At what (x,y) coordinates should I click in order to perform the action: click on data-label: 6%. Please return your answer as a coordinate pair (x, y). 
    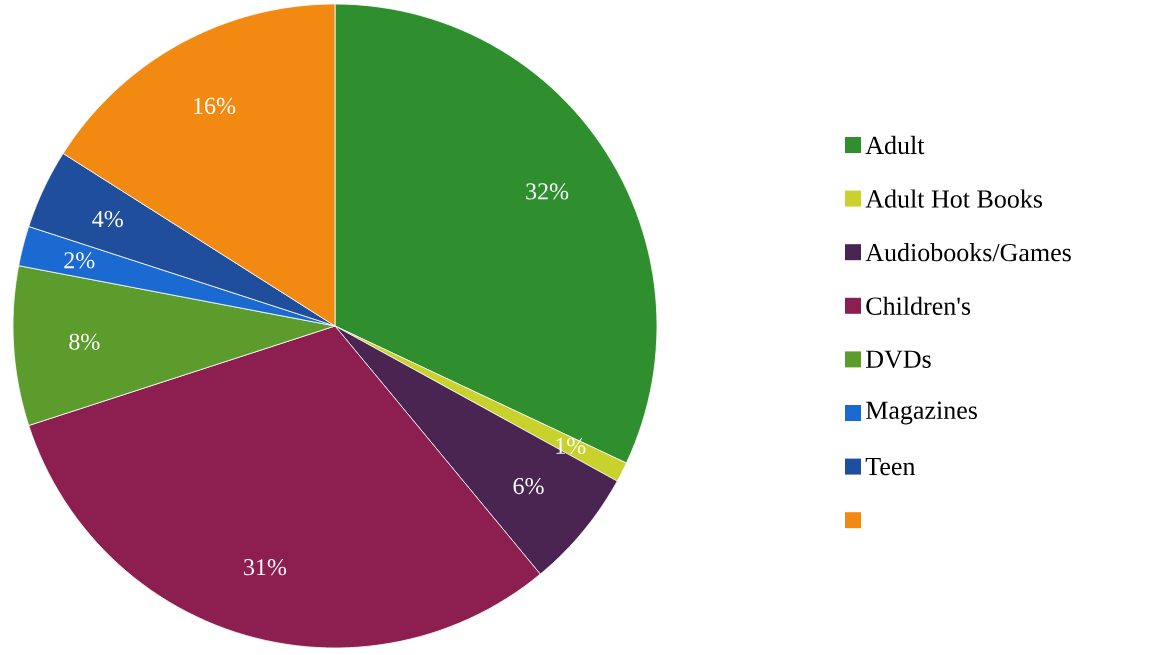
    Looking at the image, I should click on (528, 486).